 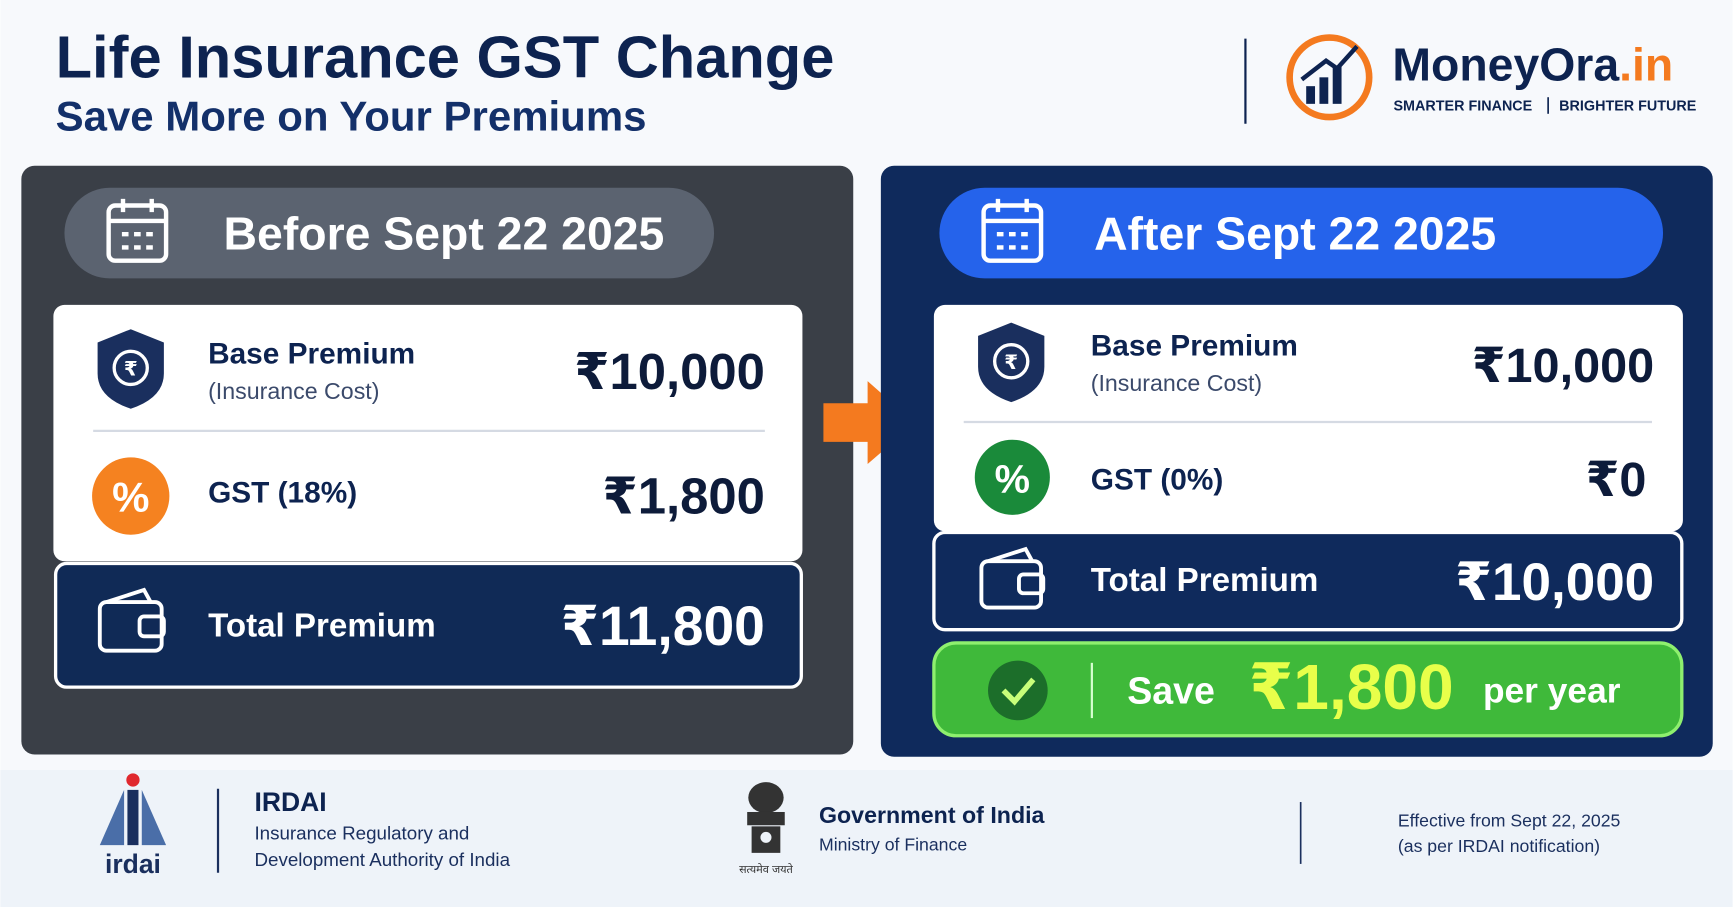 I want to click on emblem, so click(x=766, y=817).